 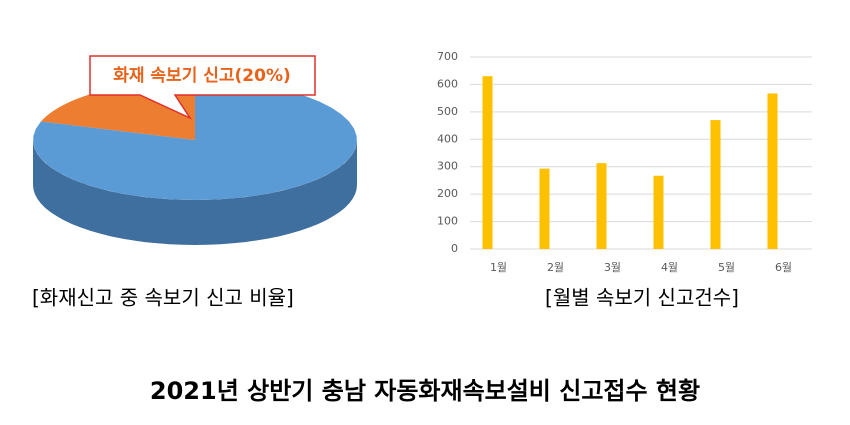 I want to click on x-tick-label: 4월, so click(x=669, y=267).